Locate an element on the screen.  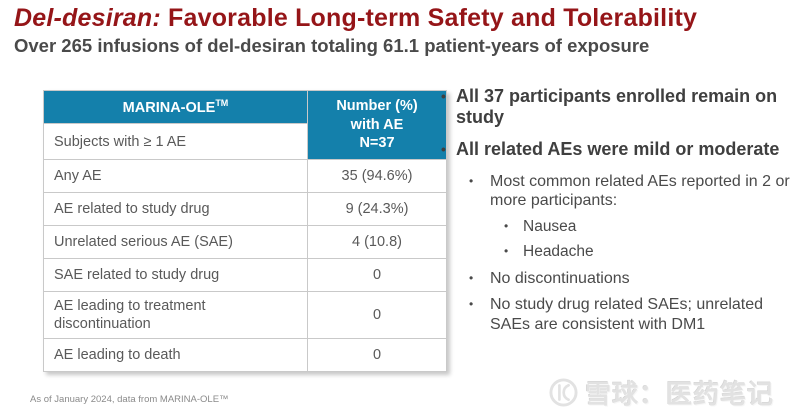
row-value: 35 (94.6%) is located at coordinates (377, 176).